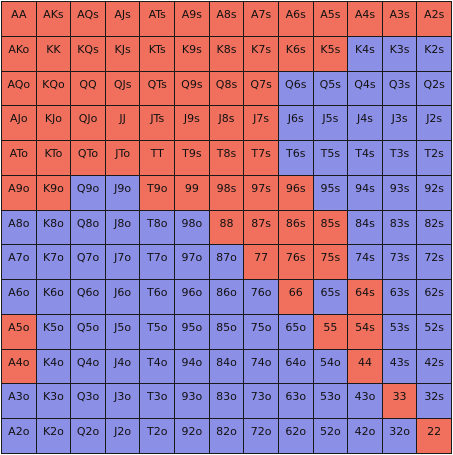 The image size is (453, 455). Describe the element at coordinates (296, 332) in the screenshot. I see `hand-cell-65o: 65o` at that location.